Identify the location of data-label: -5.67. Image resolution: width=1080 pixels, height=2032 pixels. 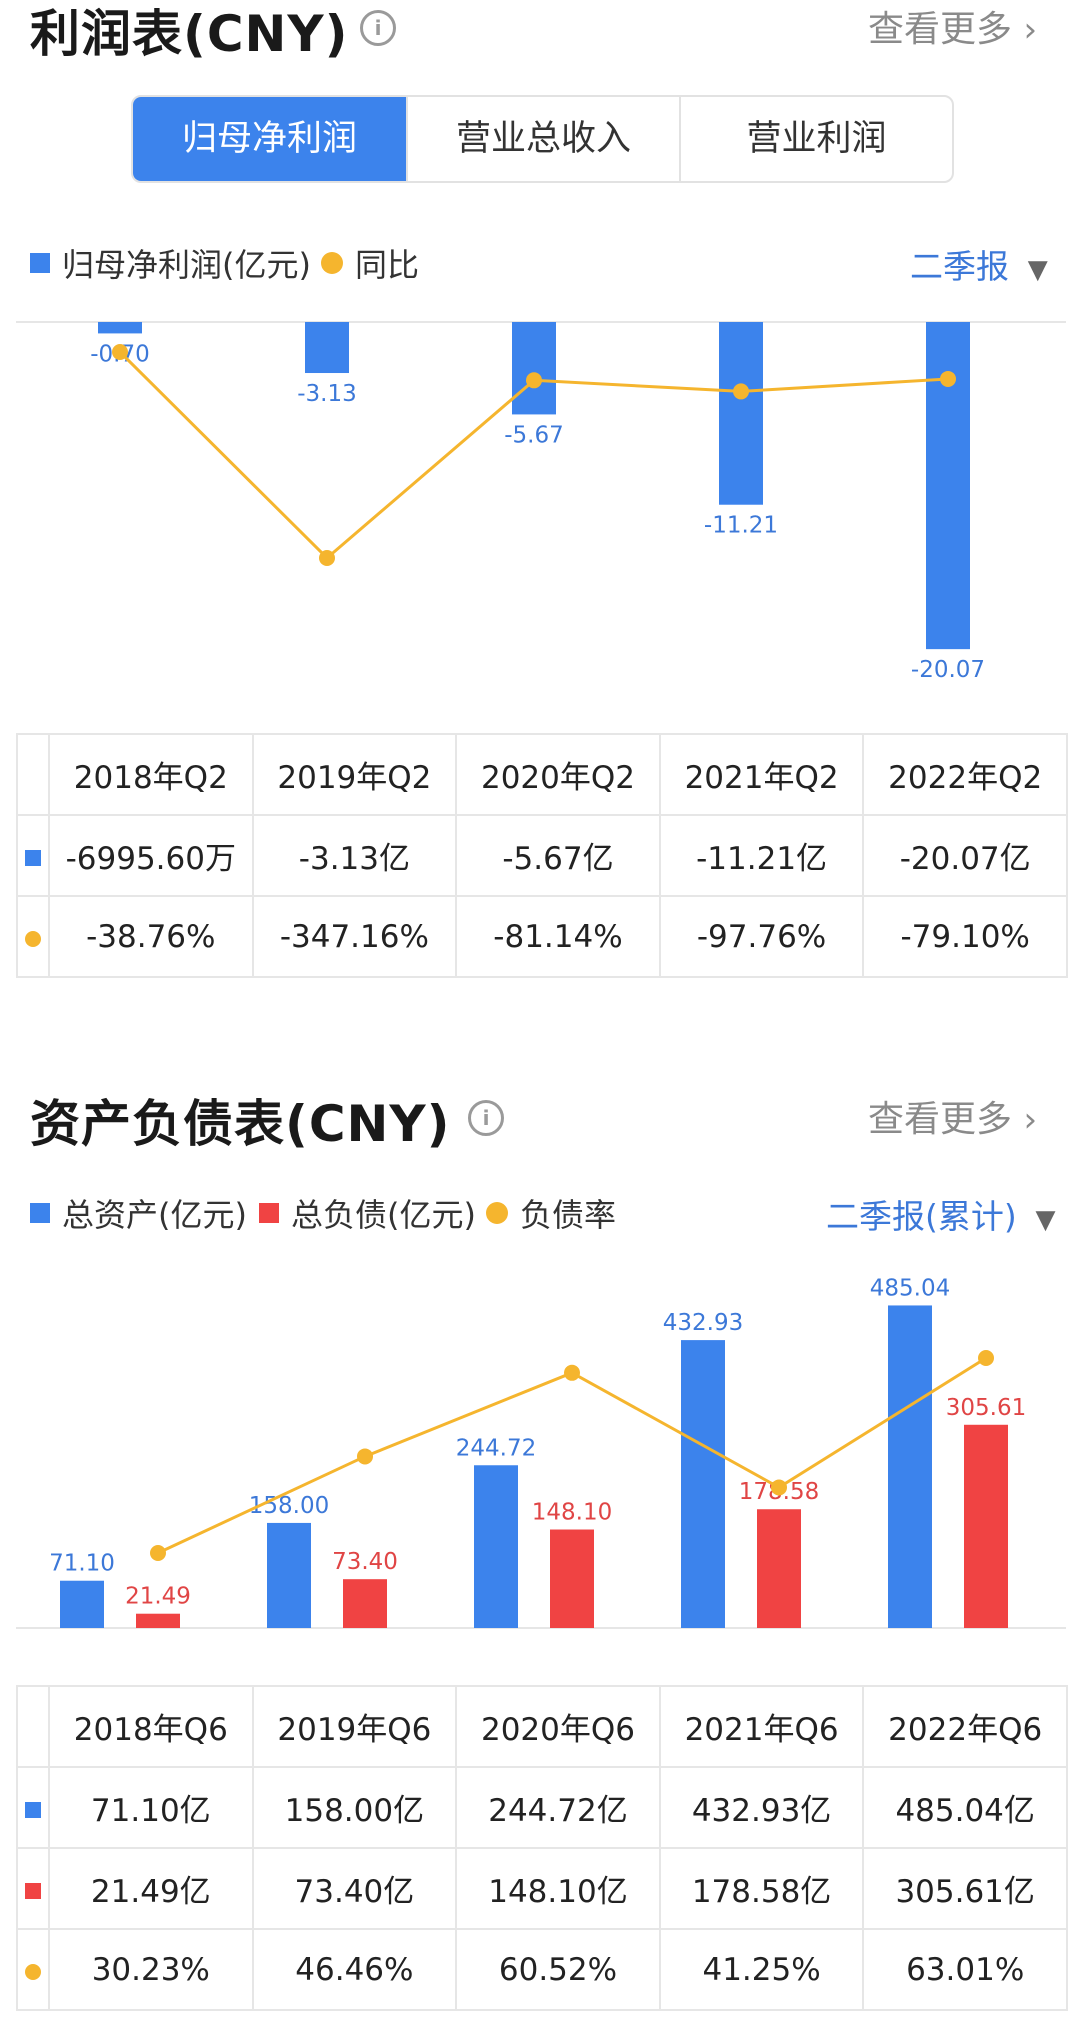
(534, 435).